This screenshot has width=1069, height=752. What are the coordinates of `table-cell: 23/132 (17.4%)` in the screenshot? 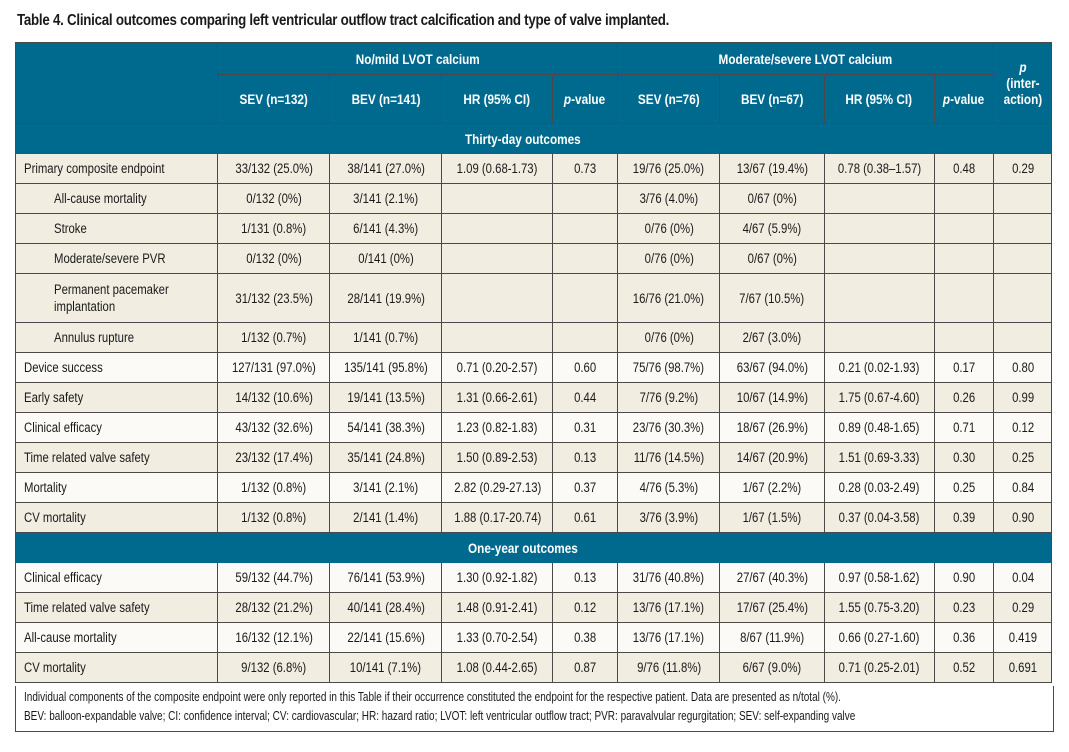 It's located at (274, 457).